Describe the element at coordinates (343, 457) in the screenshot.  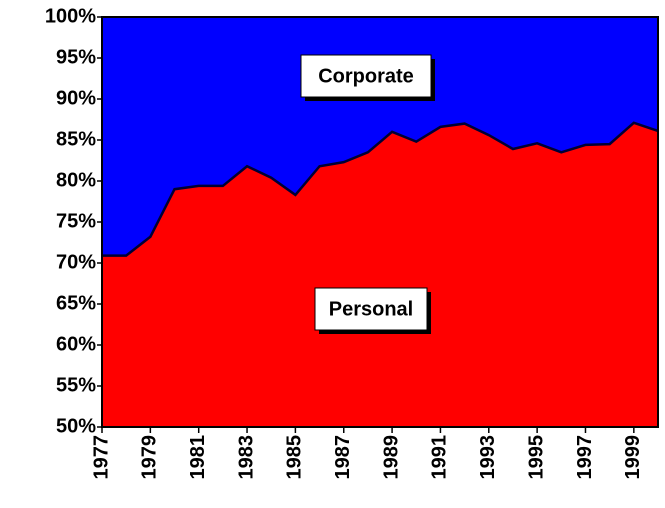
I see `x-tick-label: 1987` at that location.